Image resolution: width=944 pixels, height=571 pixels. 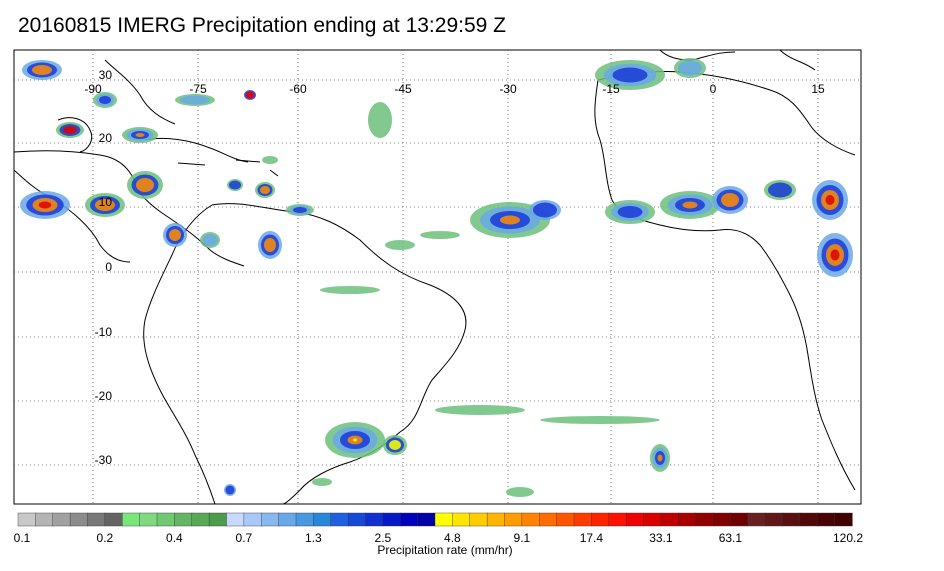 I want to click on lat-label: -20, so click(x=104, y=396).